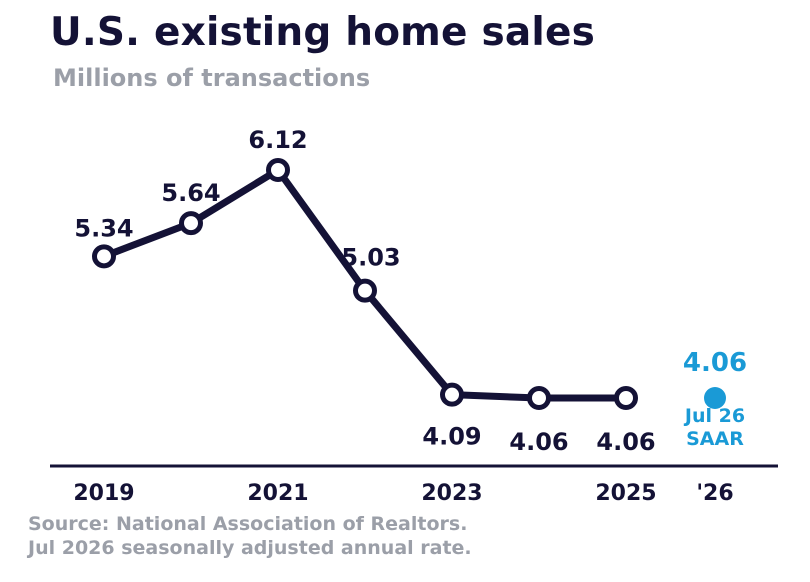 Image resolution: width=810 pixels, height=582 pixels. What do you see at coordinates (103, 228) in the screenshot?
I see `data-label: 5.34` at bounding box center [103, 228].